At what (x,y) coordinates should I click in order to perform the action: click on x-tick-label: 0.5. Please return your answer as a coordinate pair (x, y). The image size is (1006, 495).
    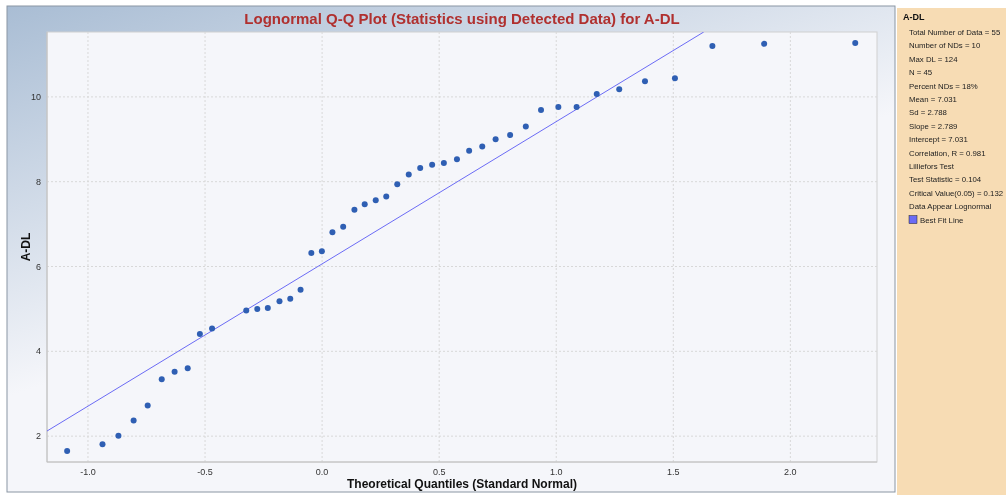
    Looking at the image, I should click on (439, 472).